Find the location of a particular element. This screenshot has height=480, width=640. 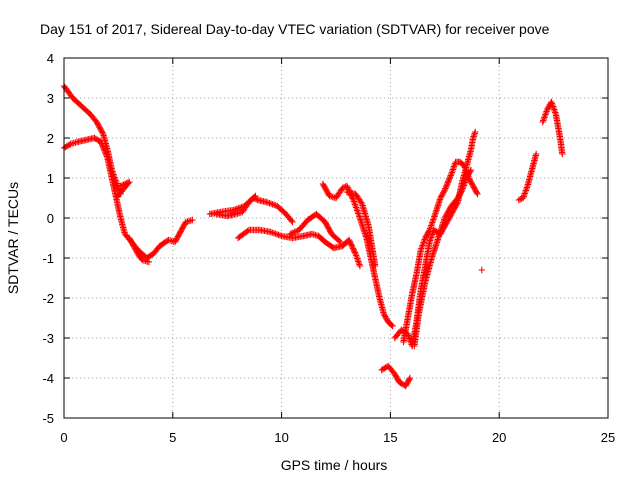

x-tick-label: 10 is located at coordinates (281, 437).